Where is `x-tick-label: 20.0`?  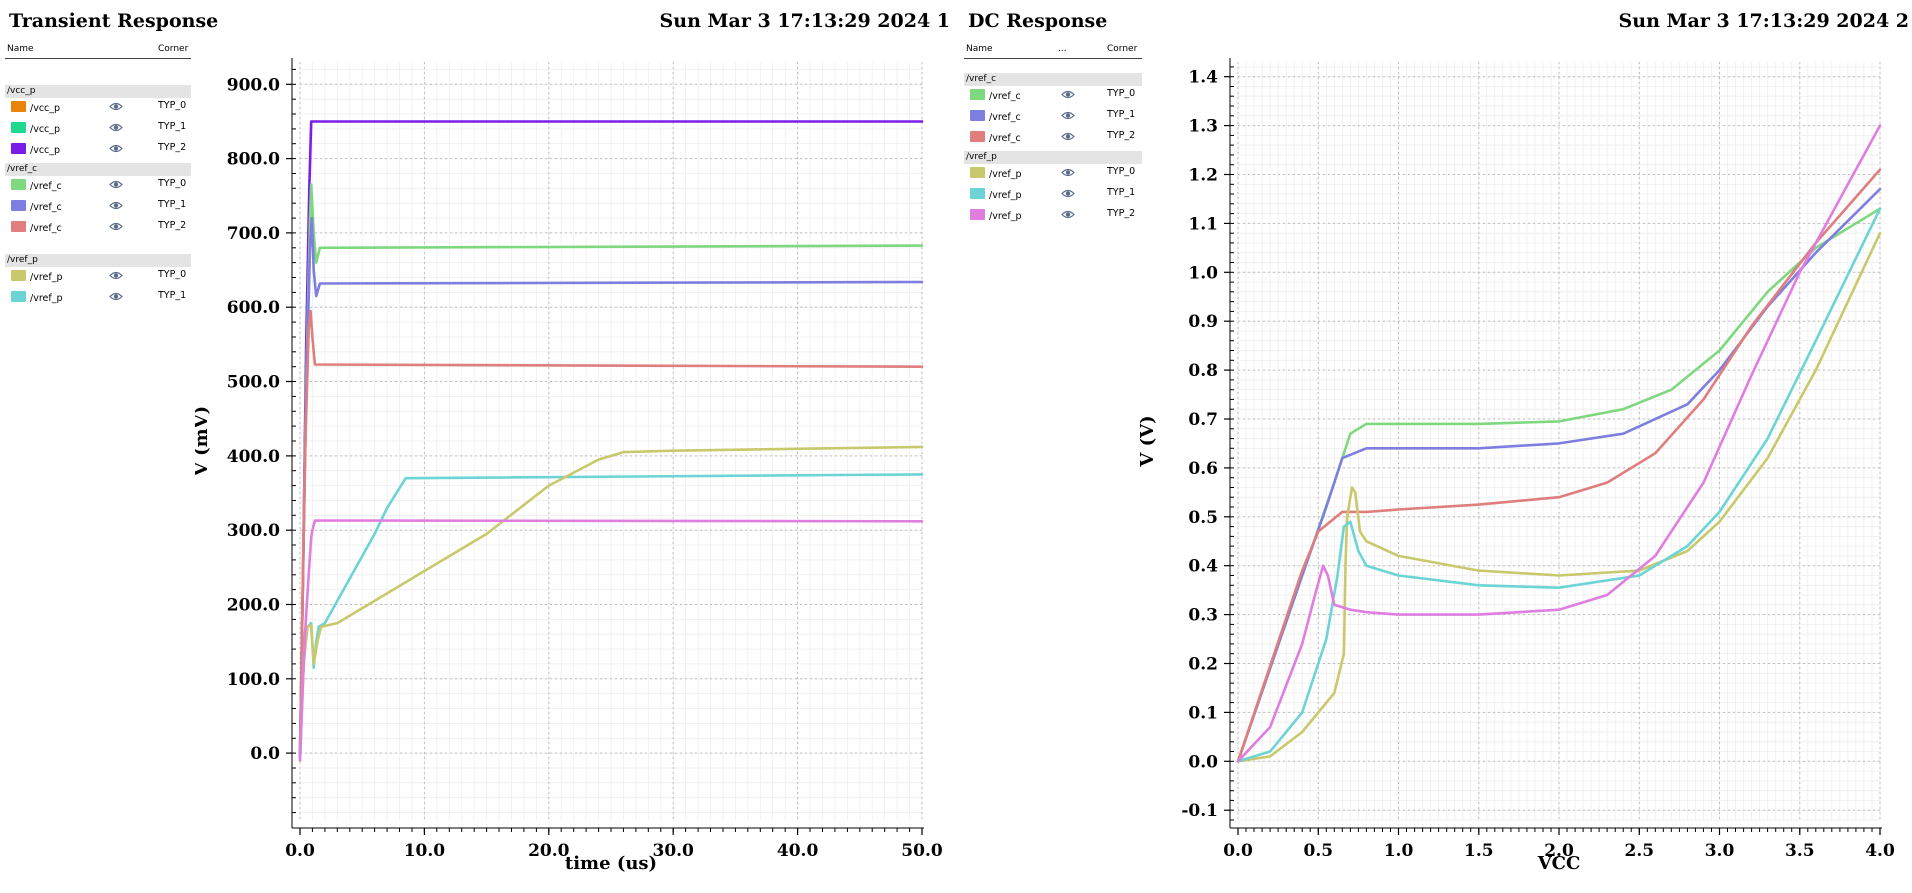
x-tick-label: 20.0 is located at coordinates (549, 851).